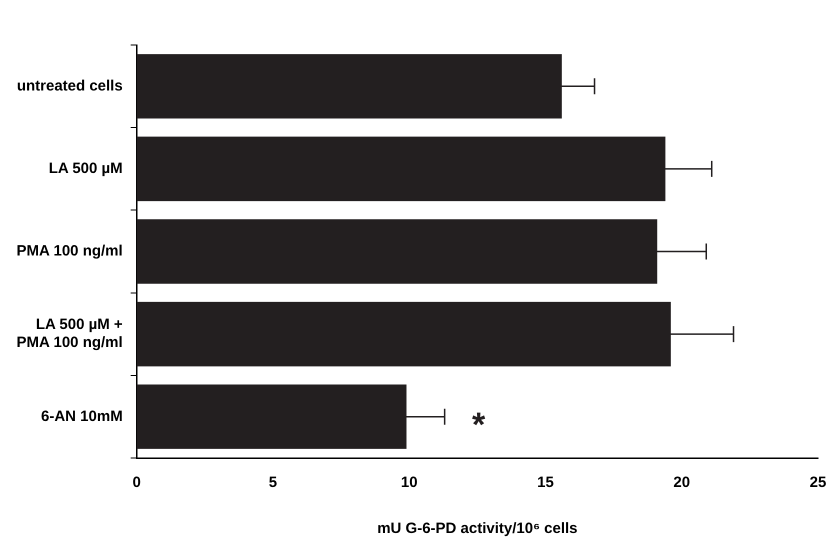  What do you see at coordinates (545, 483) in the screenshot?
I see `x-tick-label: 15` at bounding box center [545, 483].